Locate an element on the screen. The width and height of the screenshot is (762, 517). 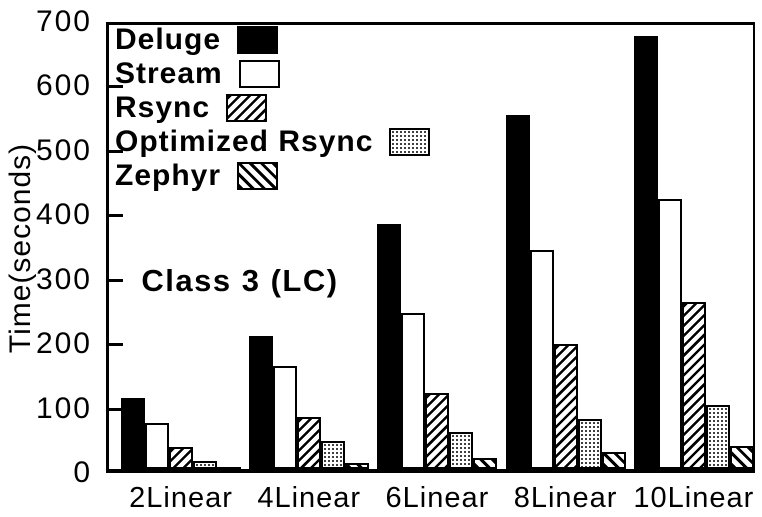
legend-item-stream: Stream is located at coordinates (272, 74).